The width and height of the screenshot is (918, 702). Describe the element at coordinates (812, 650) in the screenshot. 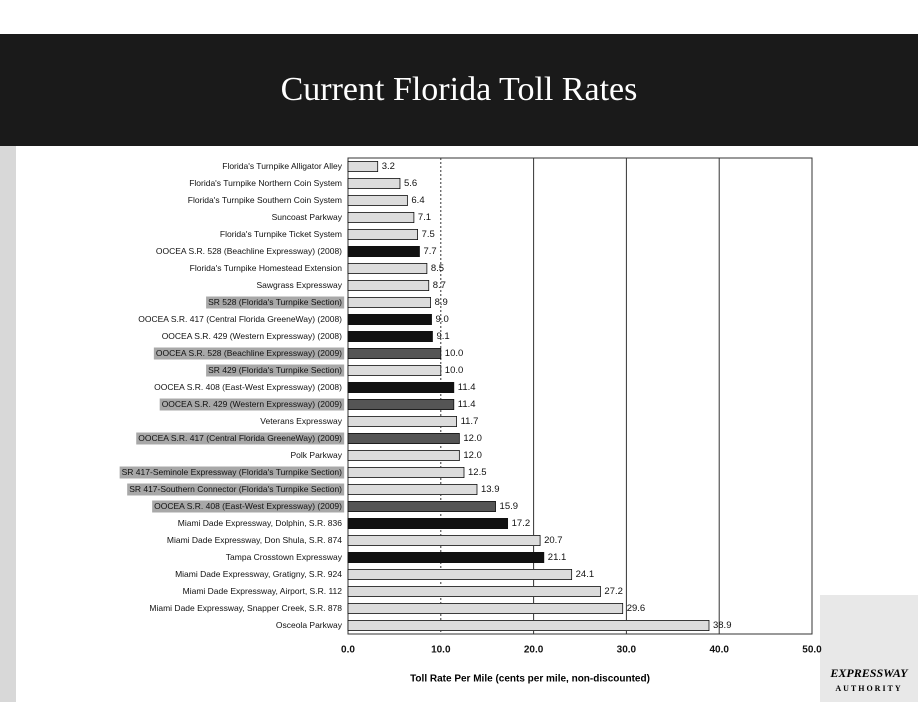

I see `x-tick-label: 50.0` at that location.